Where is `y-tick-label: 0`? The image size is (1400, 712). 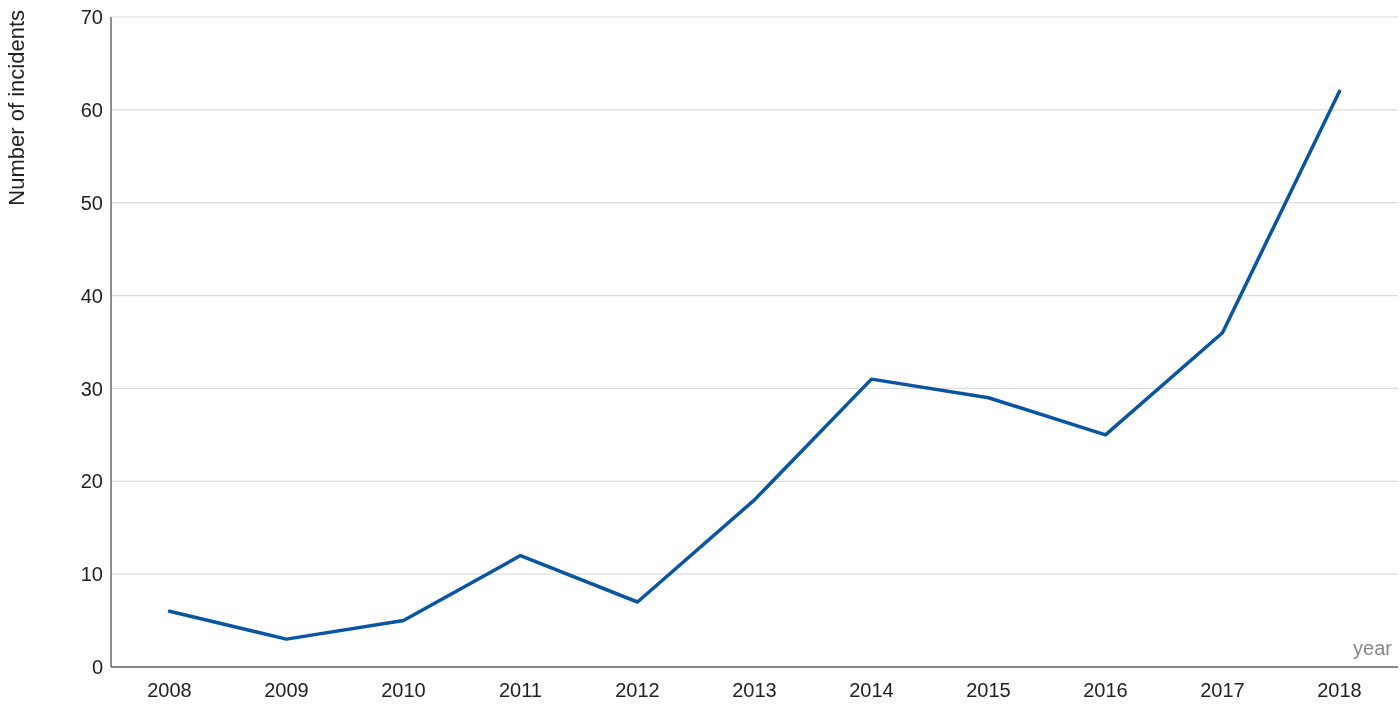 y-tick-label: 0 is located at coordinates (97, 667).